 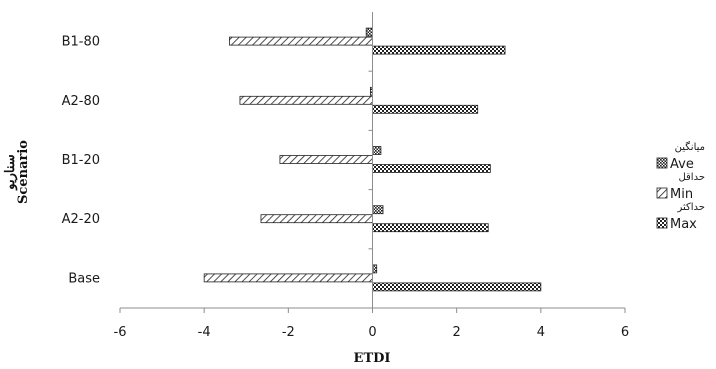 What do you see at coordinates (204, 332) in the screenshot?
I see `x-tick-label: -4` at bounding box center [204, 332].